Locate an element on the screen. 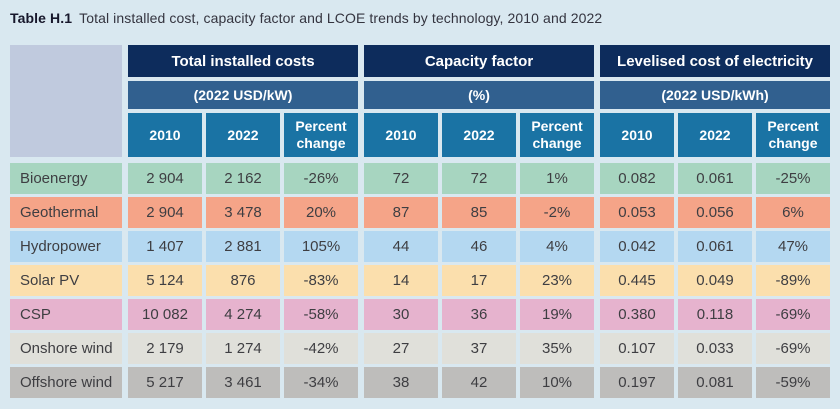  table-cell: 0.049 is located at coordinates (715, 280).